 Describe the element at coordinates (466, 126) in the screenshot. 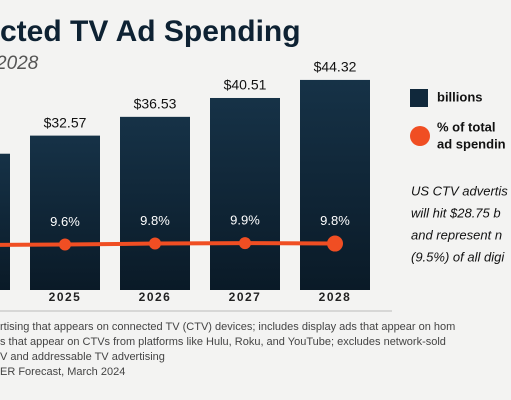

I see `legend-label: % of total` at that location.